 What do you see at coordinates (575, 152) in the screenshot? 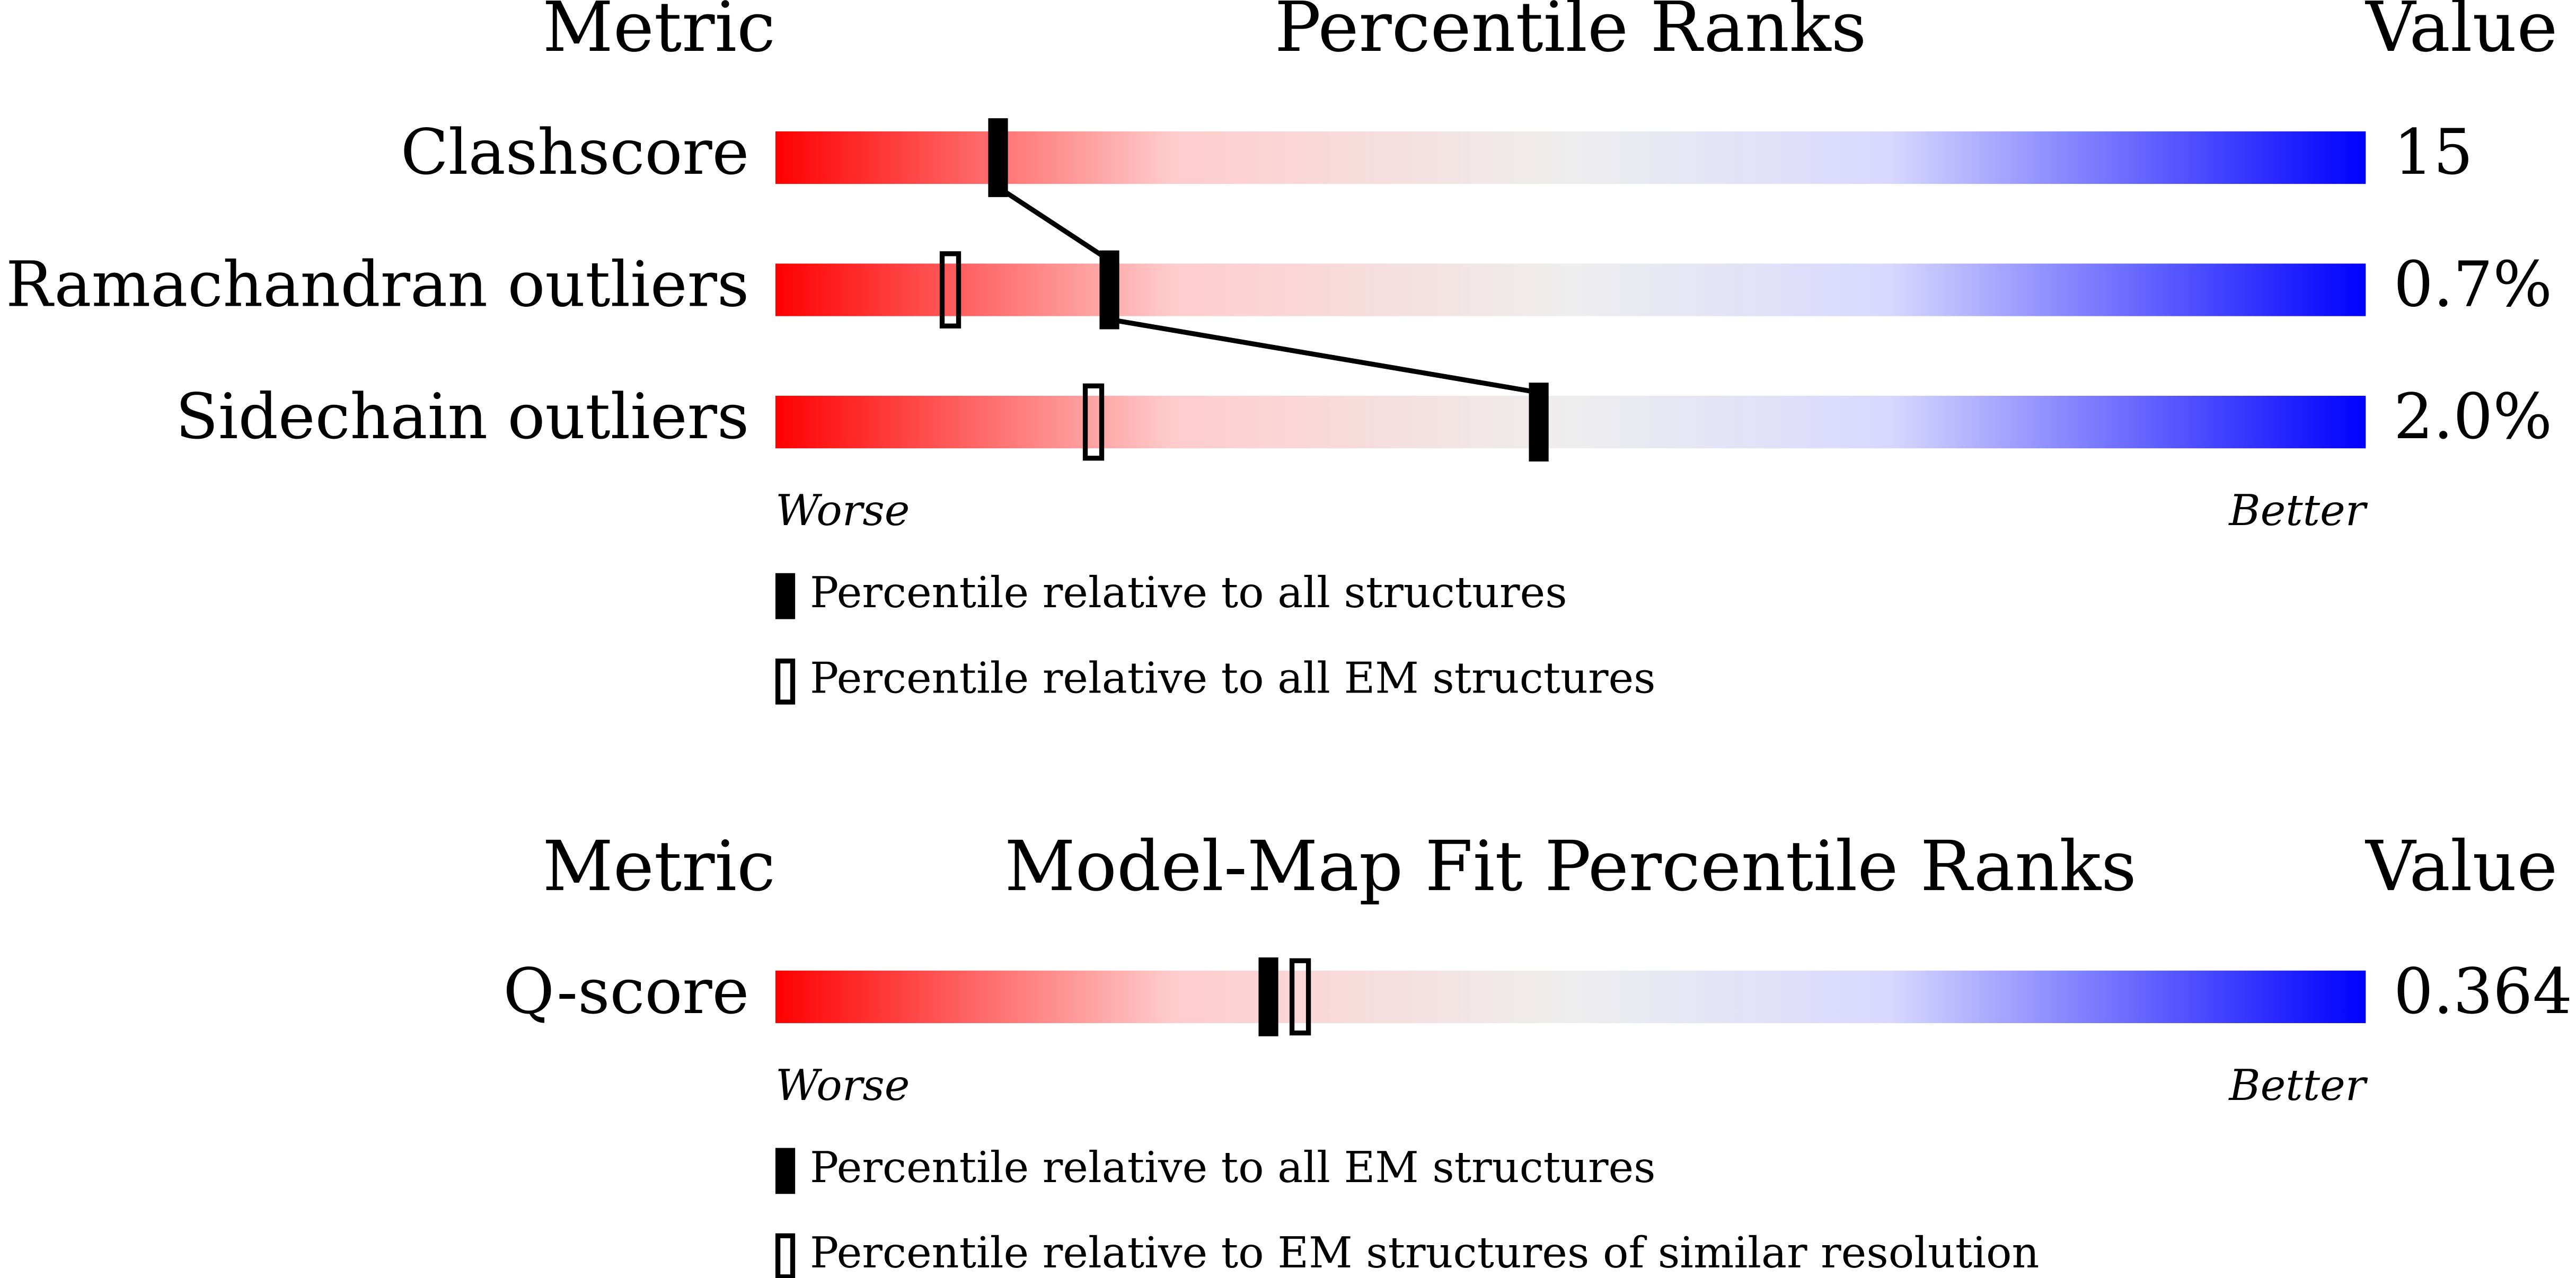
I see `metric-label: Clashscore` at bounding box center [575, 152].